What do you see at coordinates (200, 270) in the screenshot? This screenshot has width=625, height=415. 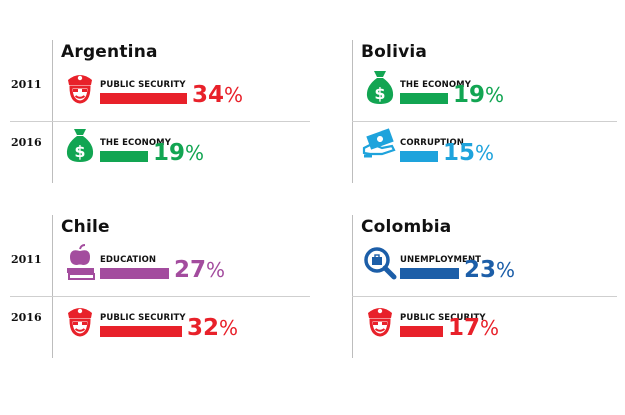 I see `value-label: 27%` at bounding box center [200, 270].